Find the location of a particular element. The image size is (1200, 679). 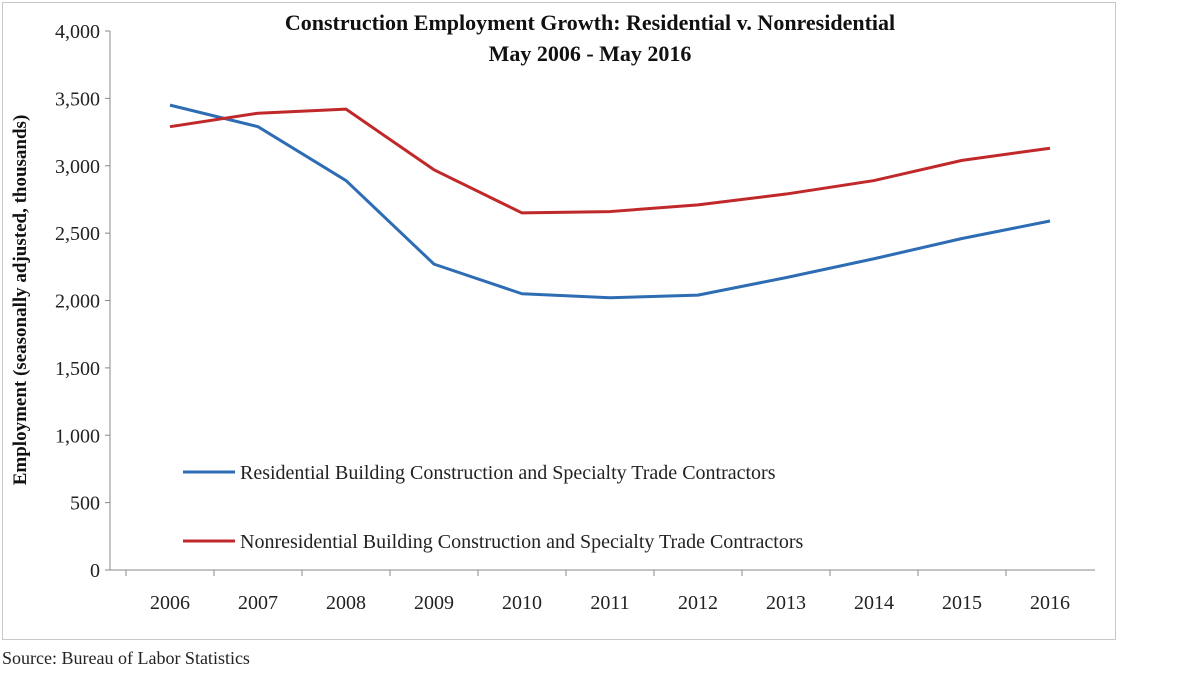

y-tick-label: 3,000 is located at coordinates (77, 167).